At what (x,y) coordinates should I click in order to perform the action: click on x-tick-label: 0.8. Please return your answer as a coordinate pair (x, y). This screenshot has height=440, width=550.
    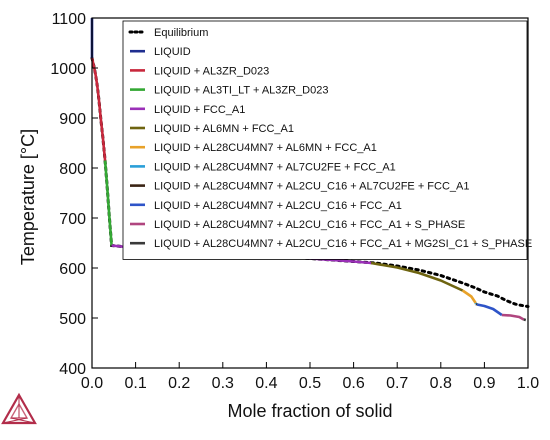
    Looking at the image, I should click on (441, 383).